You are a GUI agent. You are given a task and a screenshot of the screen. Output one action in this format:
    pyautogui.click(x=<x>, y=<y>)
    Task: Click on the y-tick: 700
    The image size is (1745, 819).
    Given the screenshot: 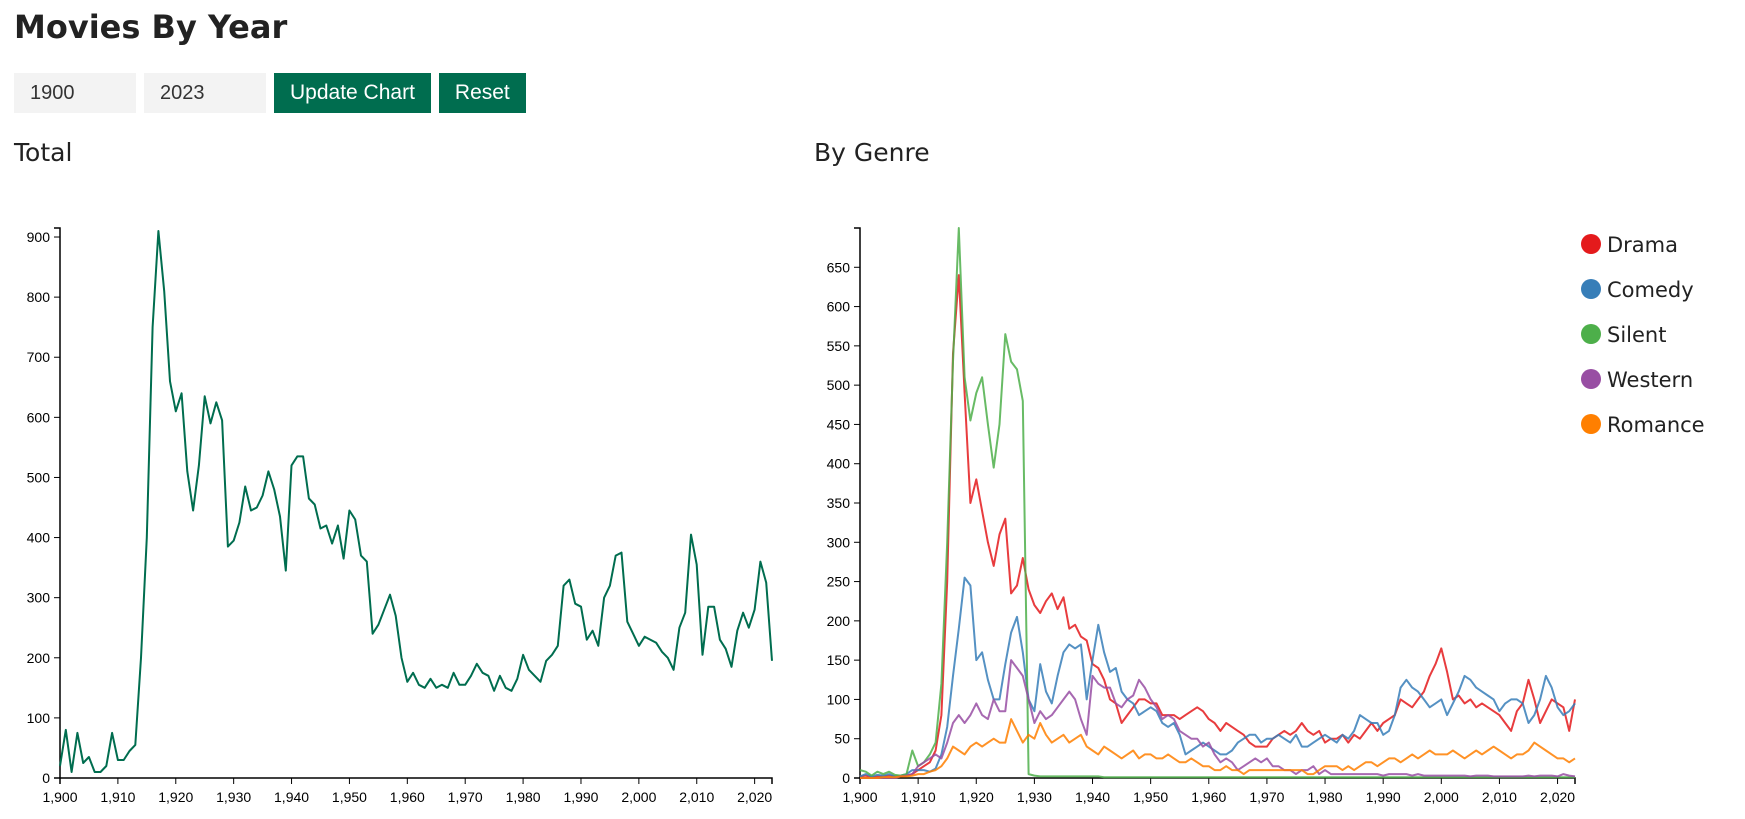 What is the action you would take?
    pyautogui.click(x=43, y=357)
    